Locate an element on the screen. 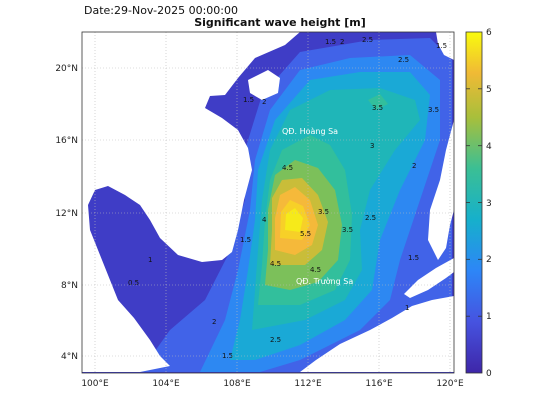 The image size is (560, 420). land-palawan is located at coordinates (429, 278).